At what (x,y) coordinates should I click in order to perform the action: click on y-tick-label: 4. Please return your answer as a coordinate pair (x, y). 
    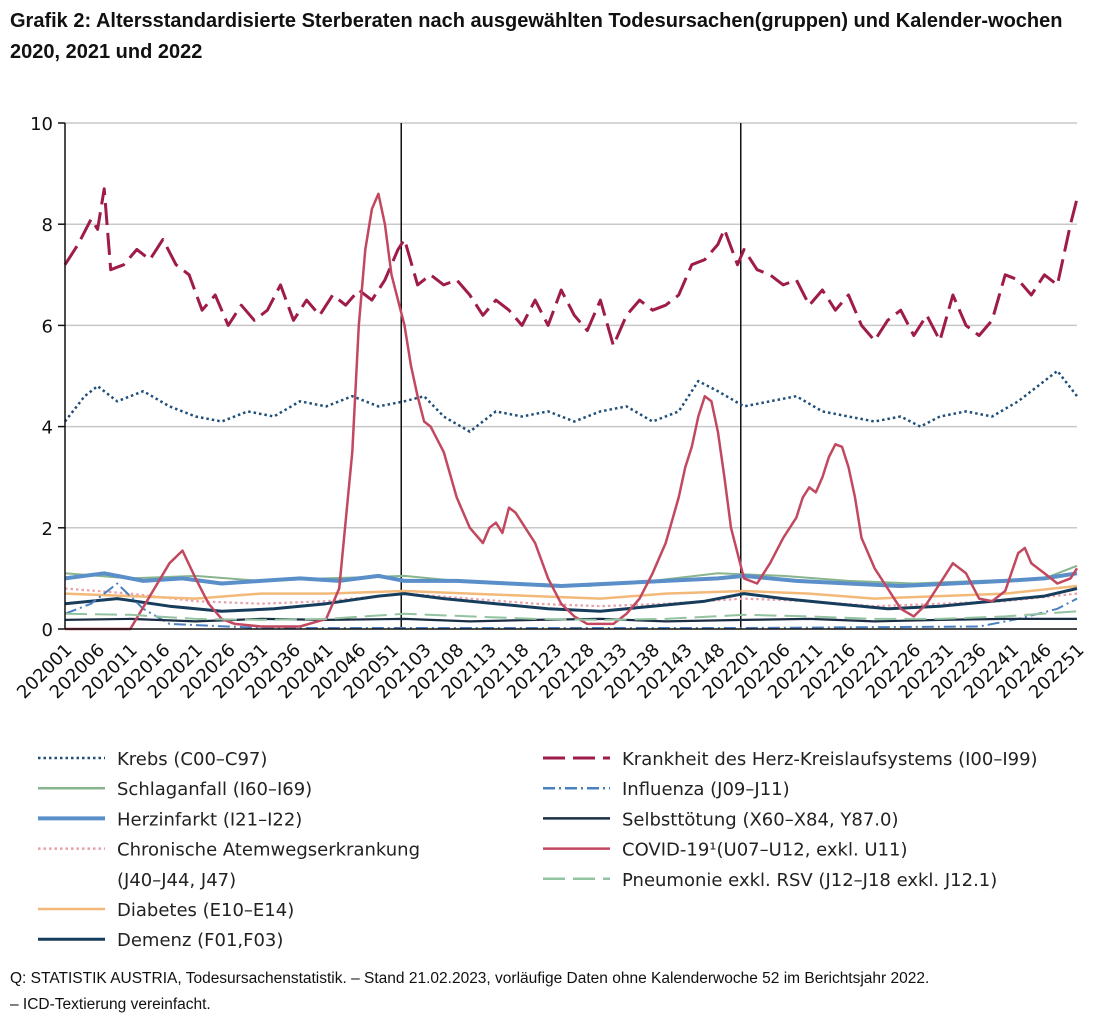
    Looking at the image, I should click on (47, 428).